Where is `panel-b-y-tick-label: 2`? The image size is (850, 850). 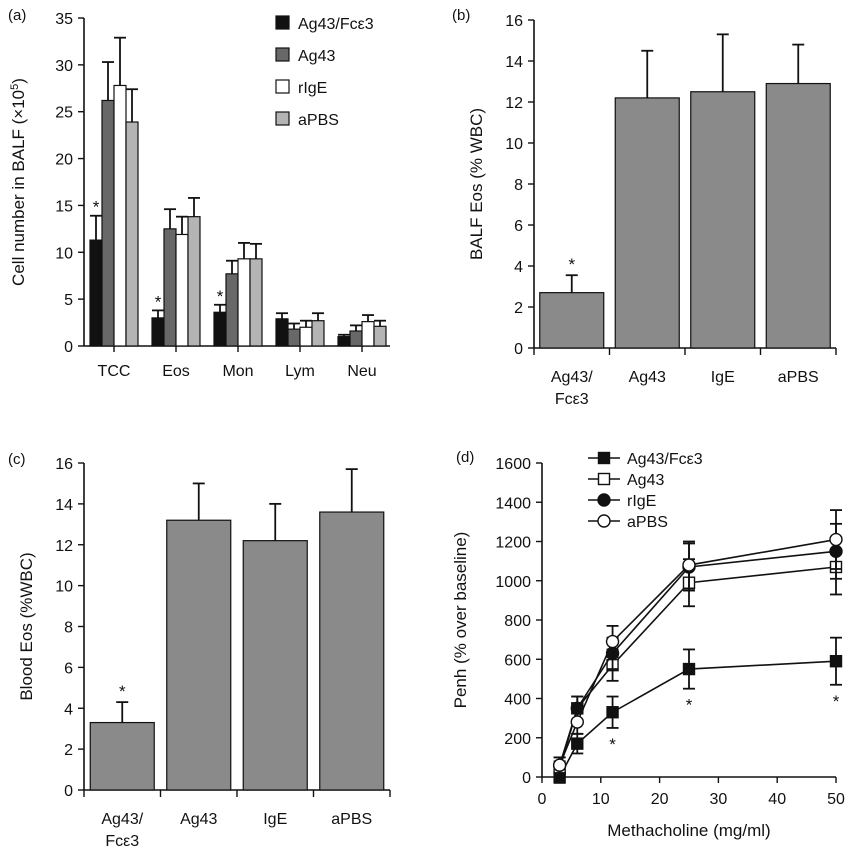 panel-b-y-tick-label: 2 is located at coordinates (518, 308).